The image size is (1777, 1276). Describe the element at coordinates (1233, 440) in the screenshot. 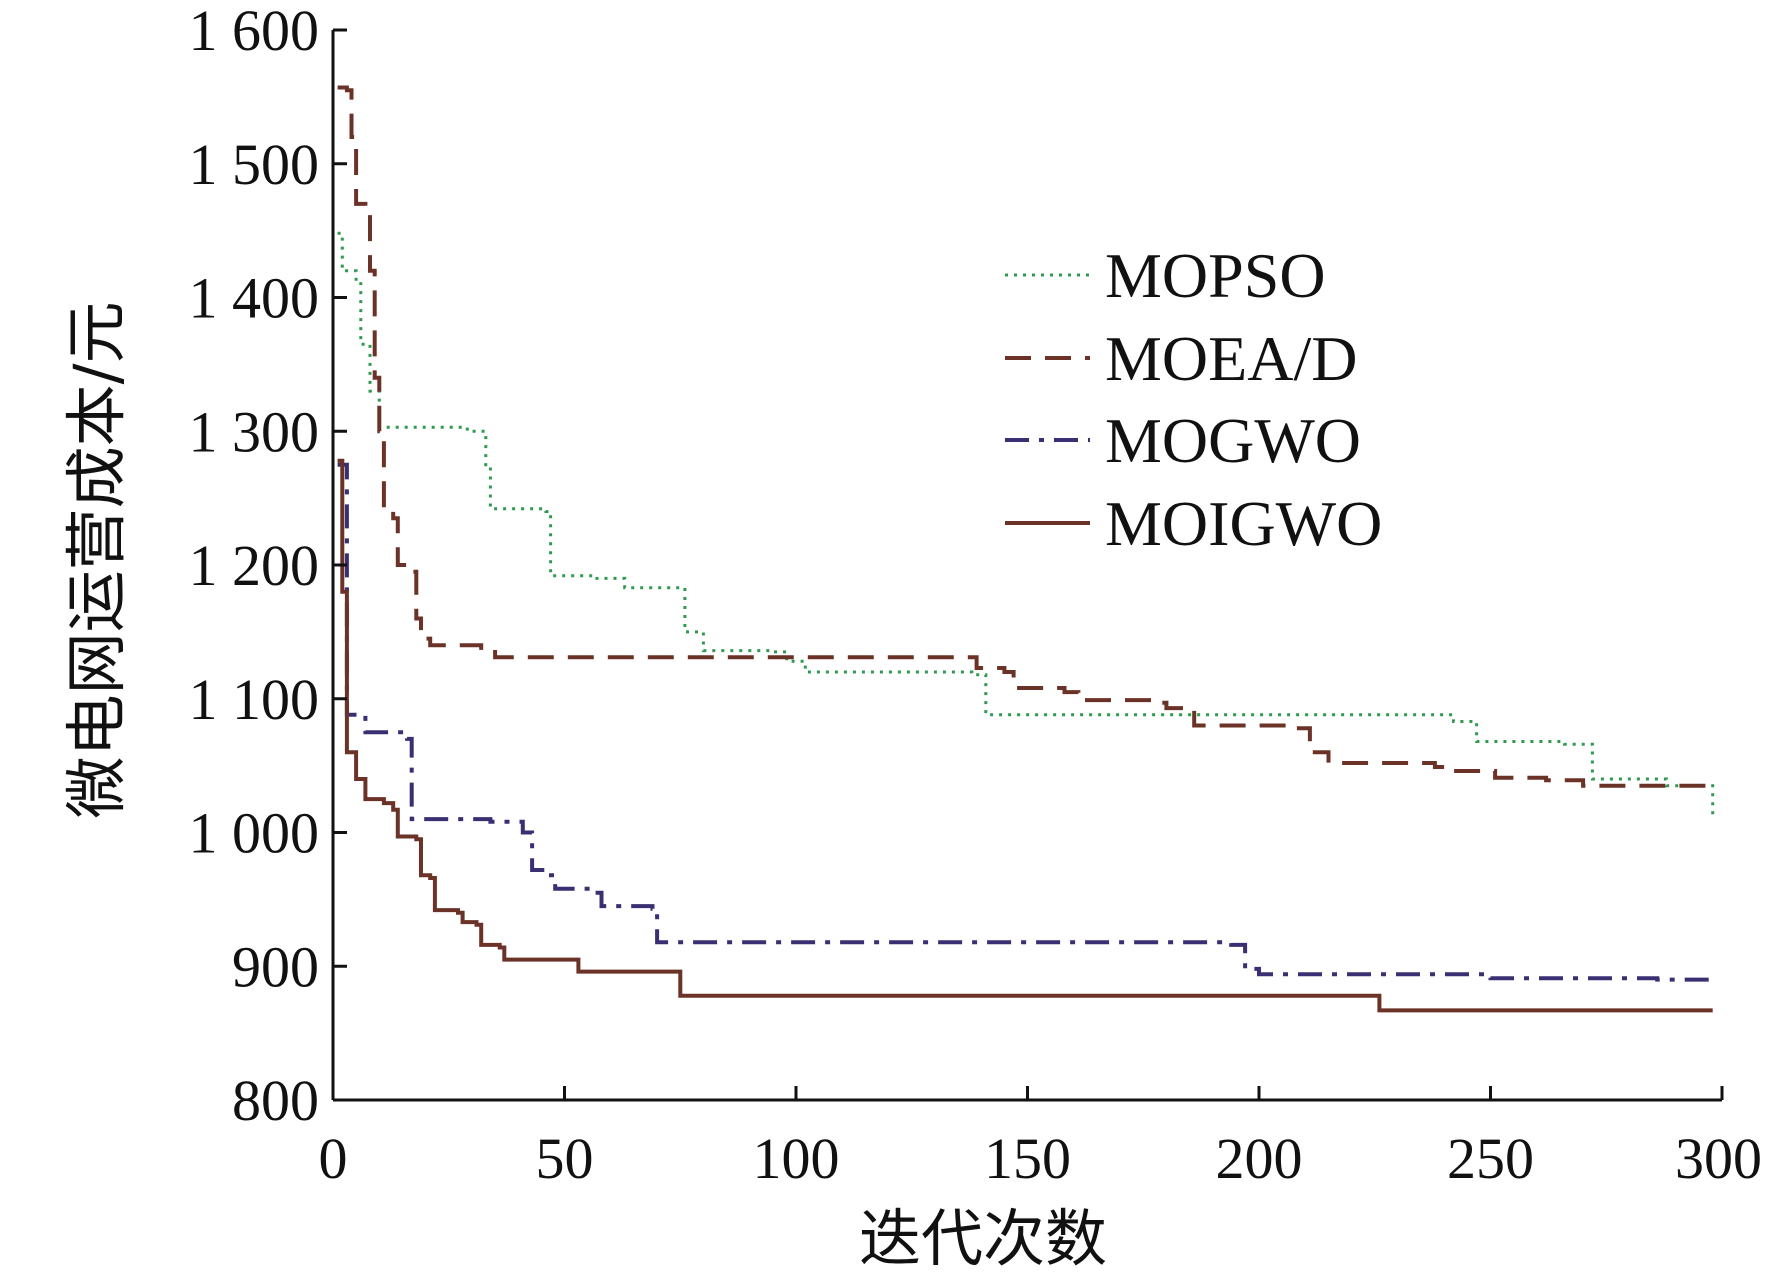

I see `legend-label: MOGWO` at that location.